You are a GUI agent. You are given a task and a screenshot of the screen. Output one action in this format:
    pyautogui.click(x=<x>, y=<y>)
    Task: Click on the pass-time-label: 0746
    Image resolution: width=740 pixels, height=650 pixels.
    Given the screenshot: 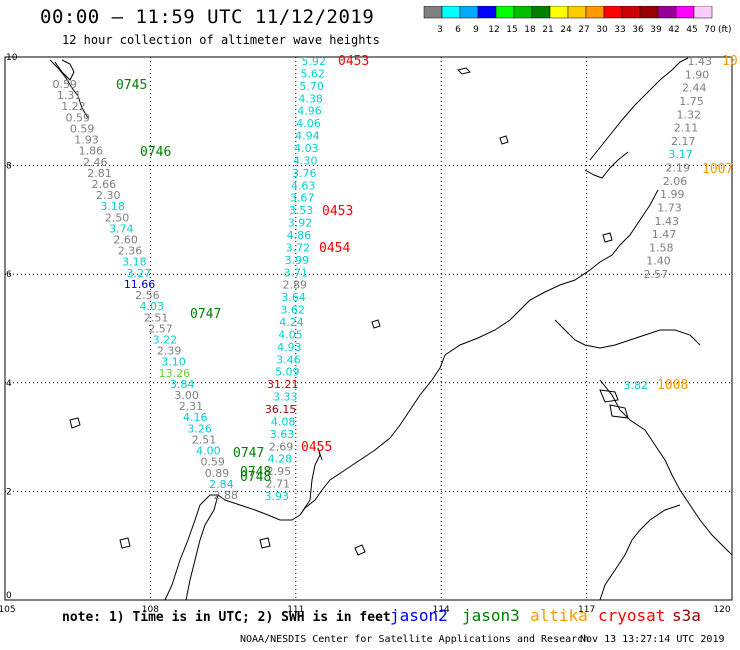 What is the action you would take?
    pyautogui.click(x=155, y=152)
    